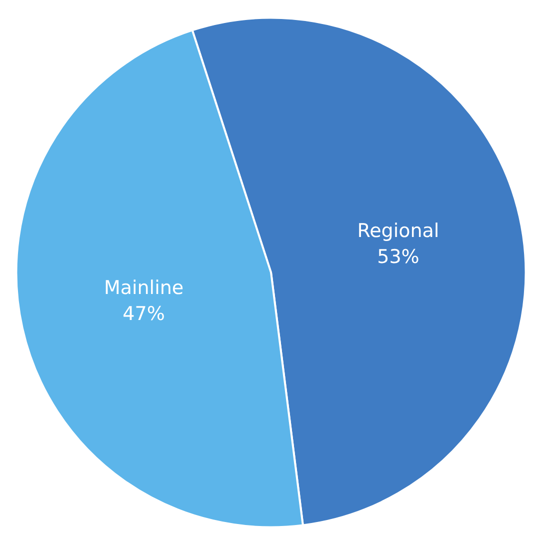 The image size is (542, 545). Describe the element at coordinates (398, 257) in the screenshot. I see `data-label: 53%` at that location.